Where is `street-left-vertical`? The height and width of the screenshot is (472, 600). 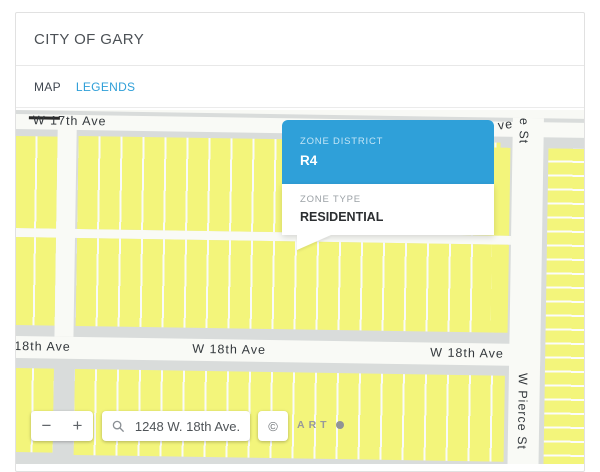
street-left-vertical is located at coordinates (65, 225).